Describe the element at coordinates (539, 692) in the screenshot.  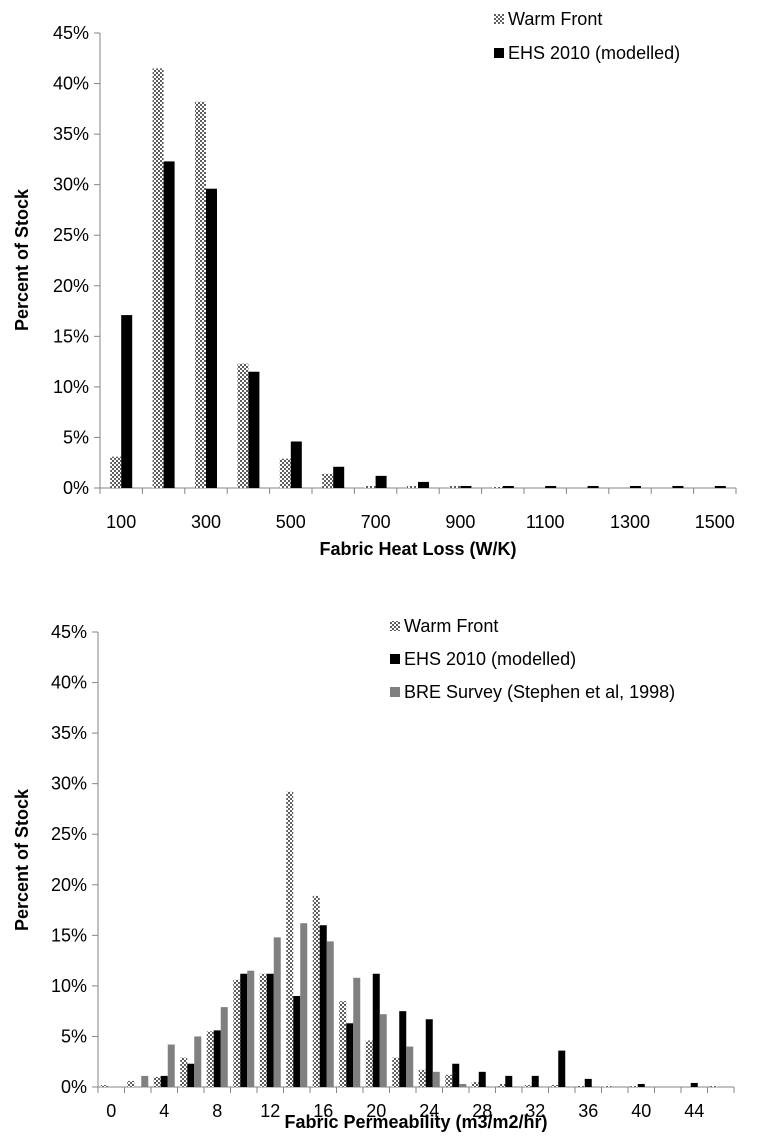
I see `legend-label: BRE Survey (Stephen et al, 1998)` at that location.